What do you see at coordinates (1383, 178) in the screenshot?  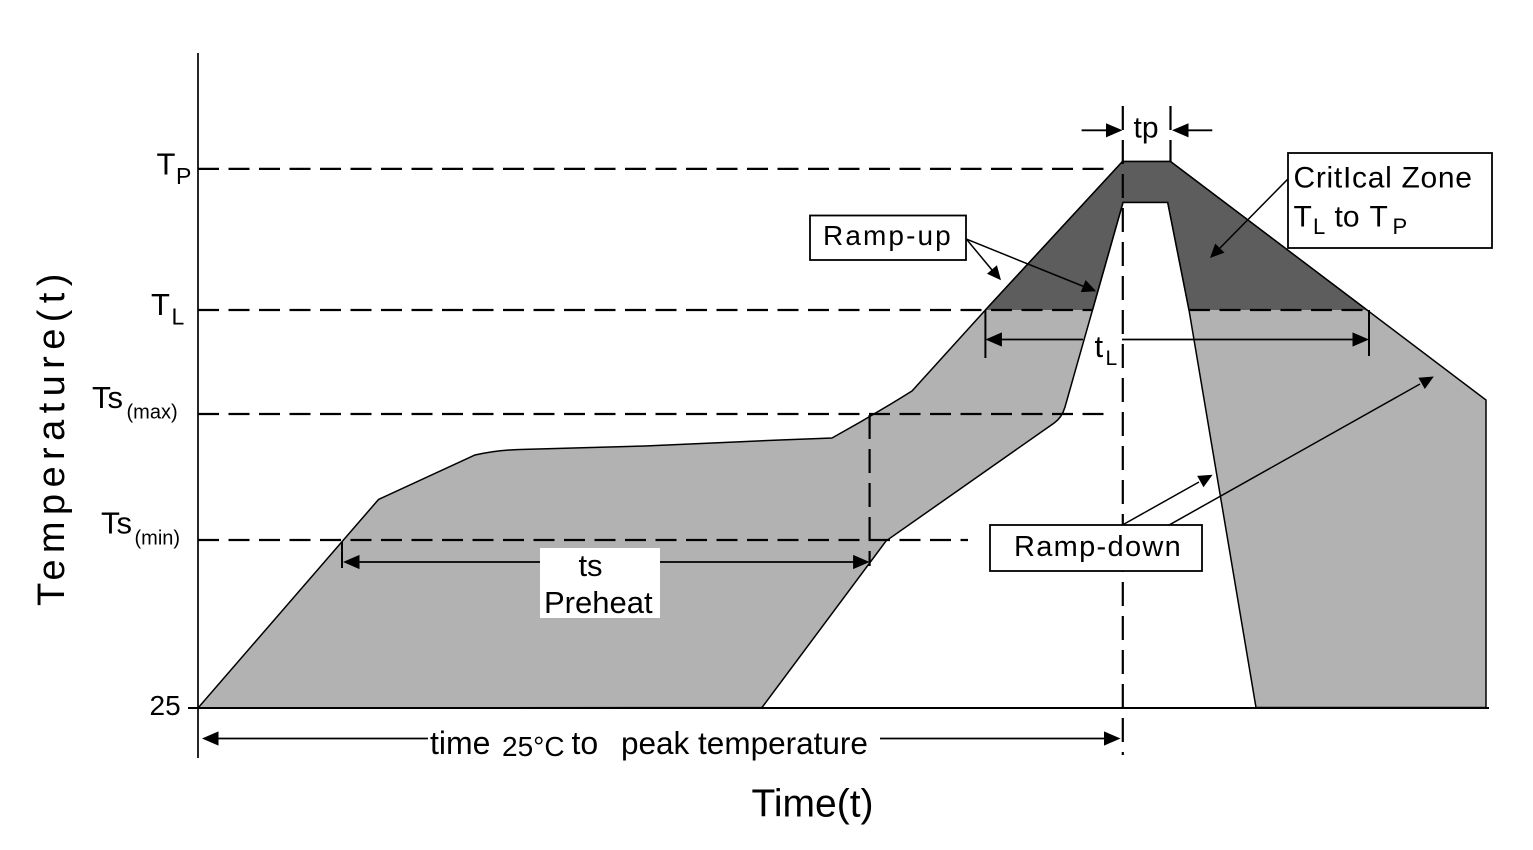 I see `svg-text: CritIcal Zone` at bounding box center [1383, 178].